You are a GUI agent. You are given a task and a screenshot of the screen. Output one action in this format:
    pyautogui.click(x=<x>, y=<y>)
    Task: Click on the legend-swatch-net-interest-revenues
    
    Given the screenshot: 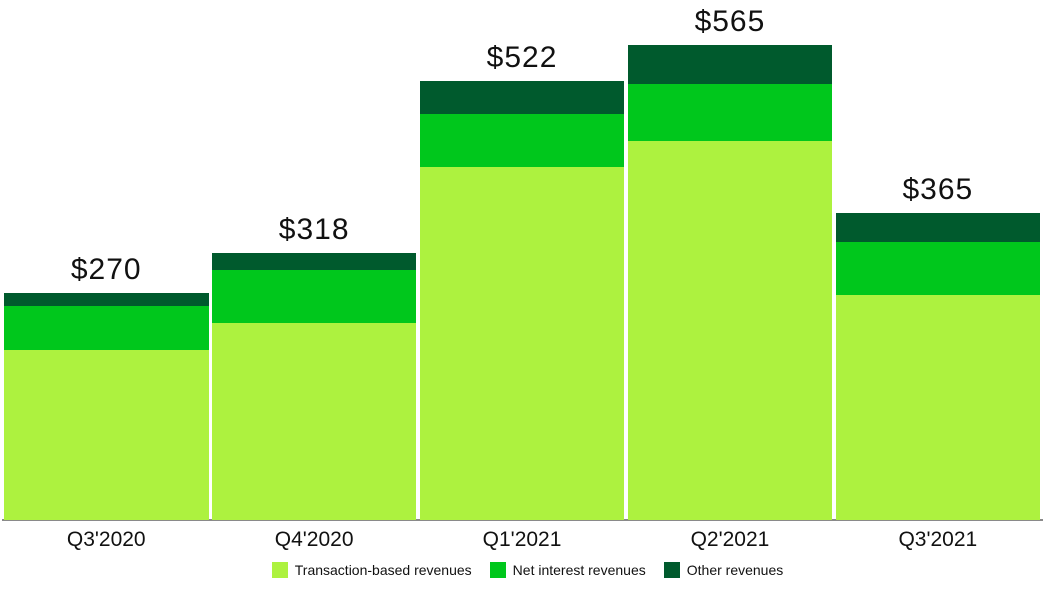 What is the action you would take?
    pyautogui.click(x=497, y=570)
    